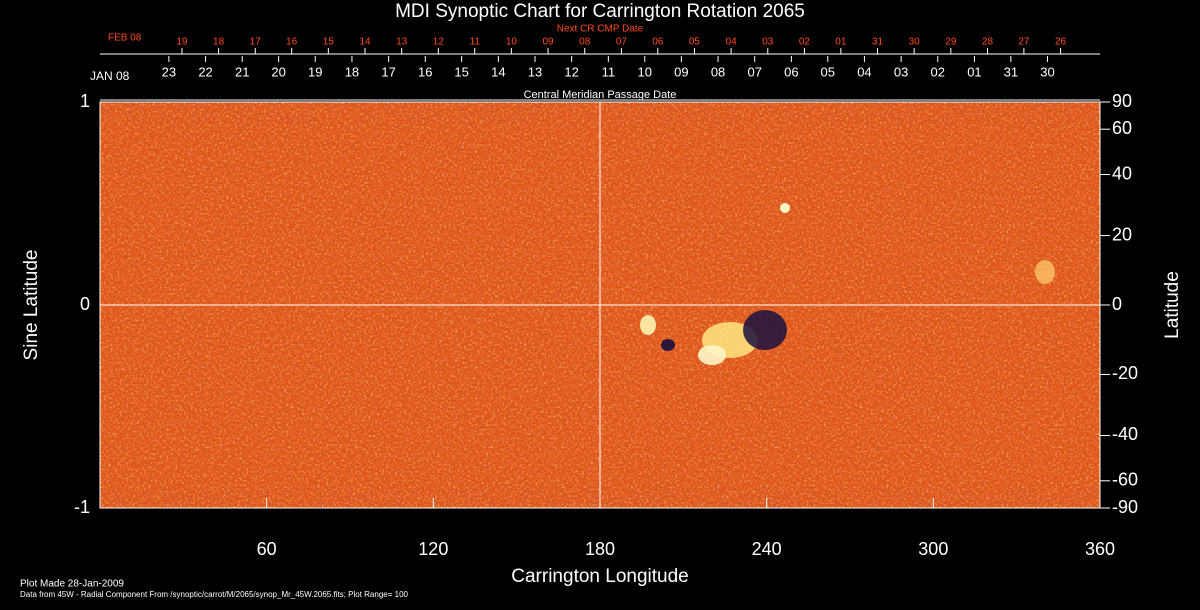  I want to click on top-axis-label: 16, so click(292, 42).